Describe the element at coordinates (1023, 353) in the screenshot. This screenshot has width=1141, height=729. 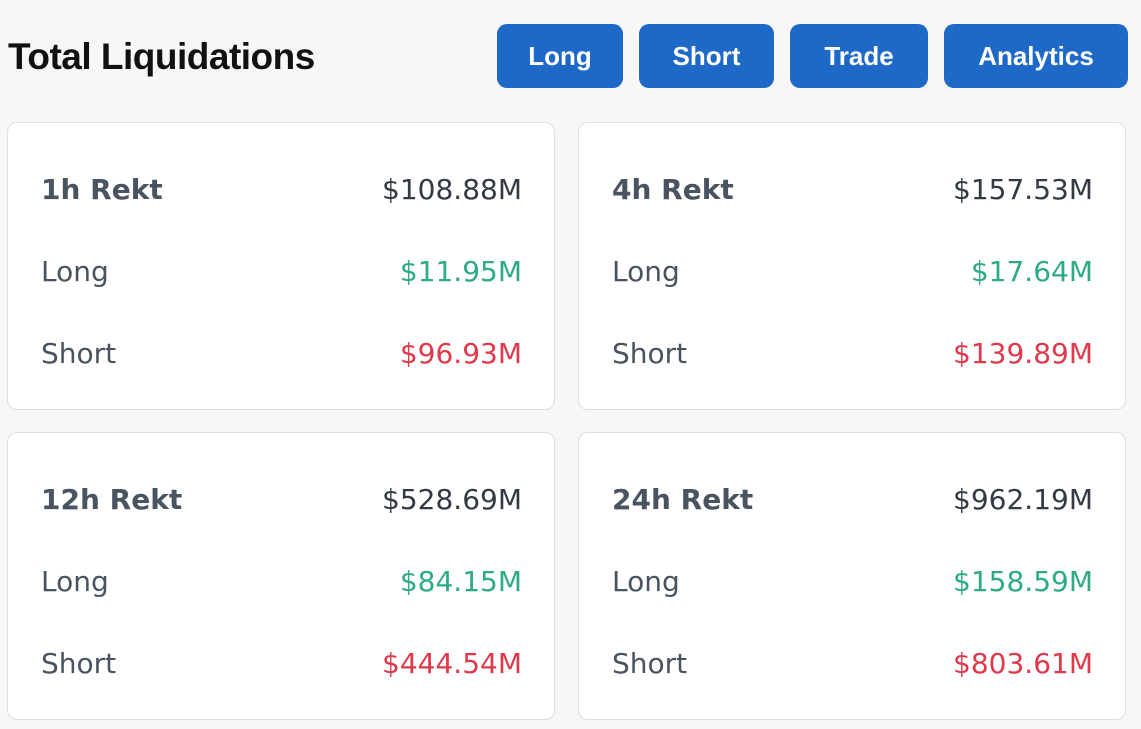
I see `short-value: $139.89M` at that location.